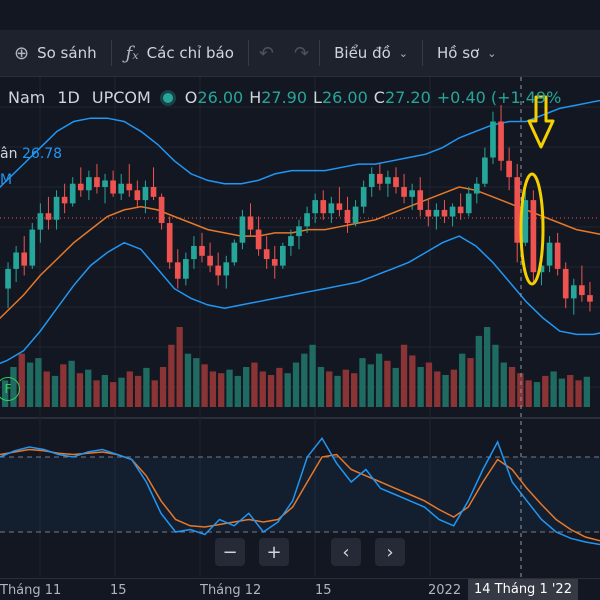 The width and height of the screenshot is (600, 600). I want to click on profile-button: Hồ sơ ⌄, so click(466, 53).